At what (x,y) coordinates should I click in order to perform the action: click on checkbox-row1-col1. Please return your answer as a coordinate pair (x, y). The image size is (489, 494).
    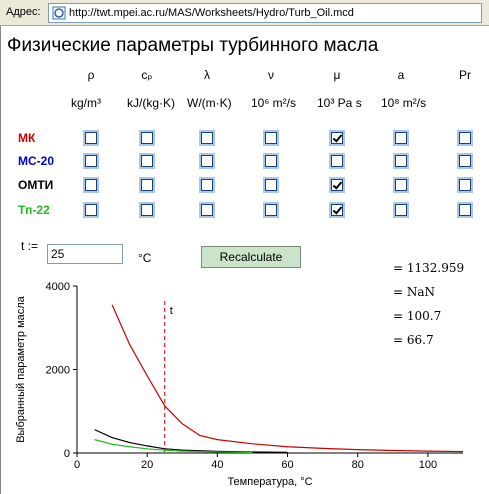
    Looking at the image, I should click on (147, 161).